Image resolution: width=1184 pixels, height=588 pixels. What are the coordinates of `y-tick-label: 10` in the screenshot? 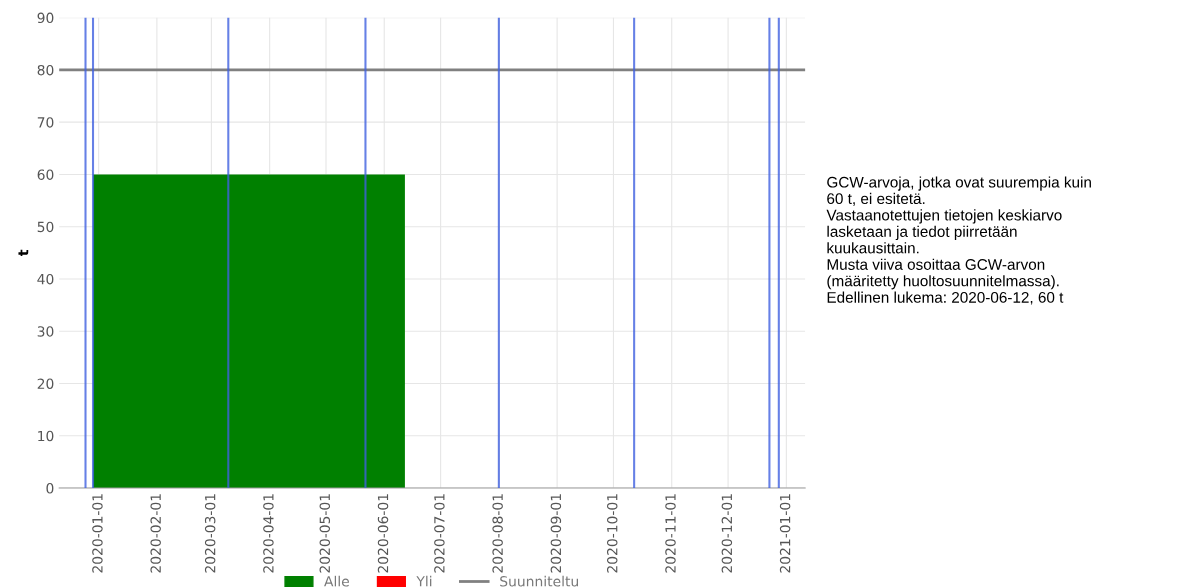 It's located at (46, 436).